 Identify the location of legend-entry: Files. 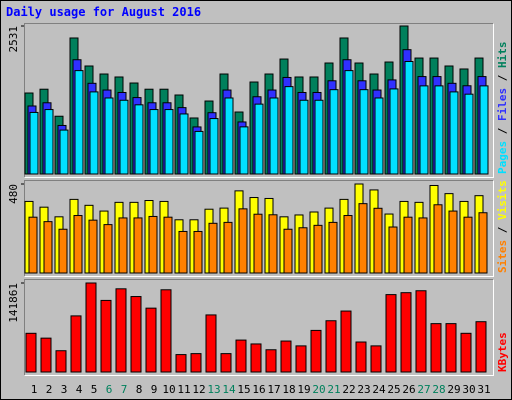
(502, 104).